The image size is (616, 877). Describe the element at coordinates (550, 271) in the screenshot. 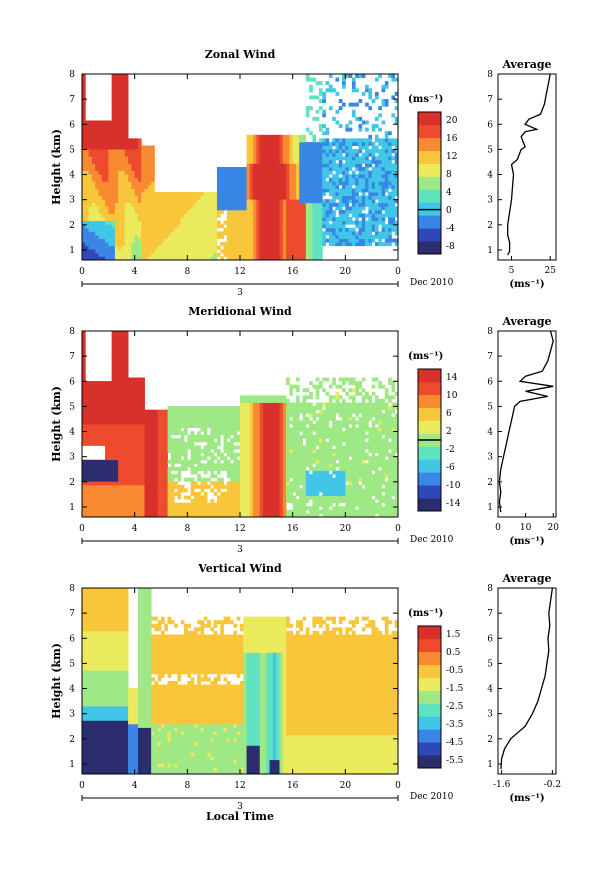

I see `average-x-tick-label: 25` at that location.